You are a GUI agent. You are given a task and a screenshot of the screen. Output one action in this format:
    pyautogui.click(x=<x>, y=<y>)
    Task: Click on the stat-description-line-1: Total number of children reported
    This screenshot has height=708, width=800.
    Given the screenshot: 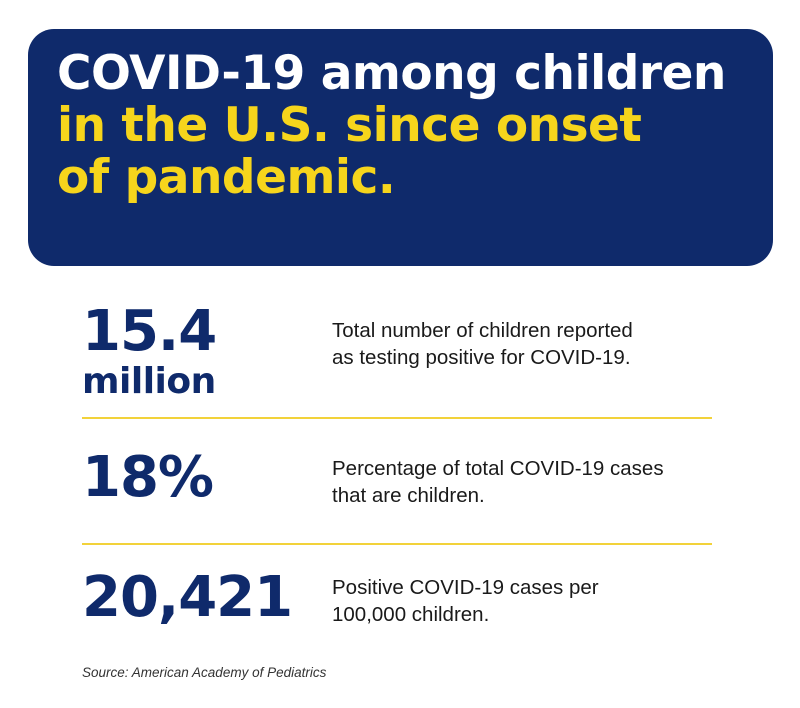 What is the action you would take?
    pyautogui.click(x=482, y=330)
    